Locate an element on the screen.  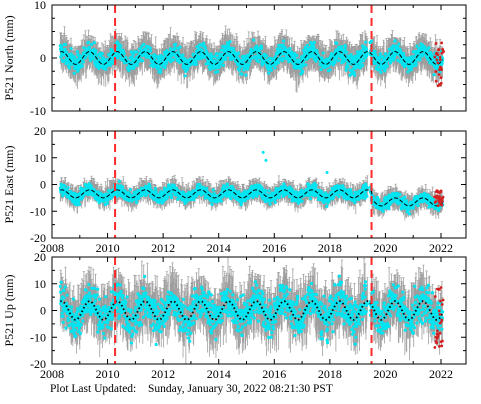
y-tick-label: 0 is located at coordinates (43, 58).